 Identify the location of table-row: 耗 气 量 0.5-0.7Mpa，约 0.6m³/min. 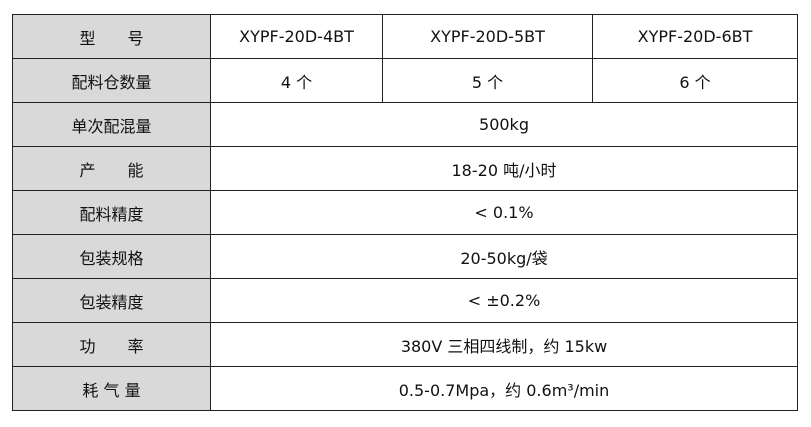
(405, 388).